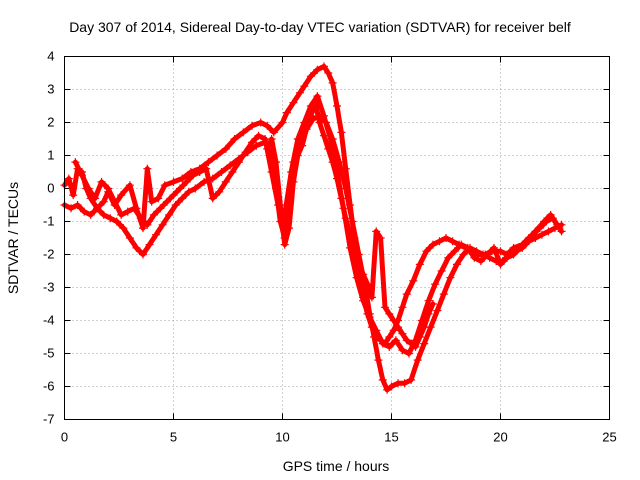 This screenshot has width=640, height=480. Describe the element at coordinates (500, 437) in the screenshot. I see `x-tick-label: 20` at that location.